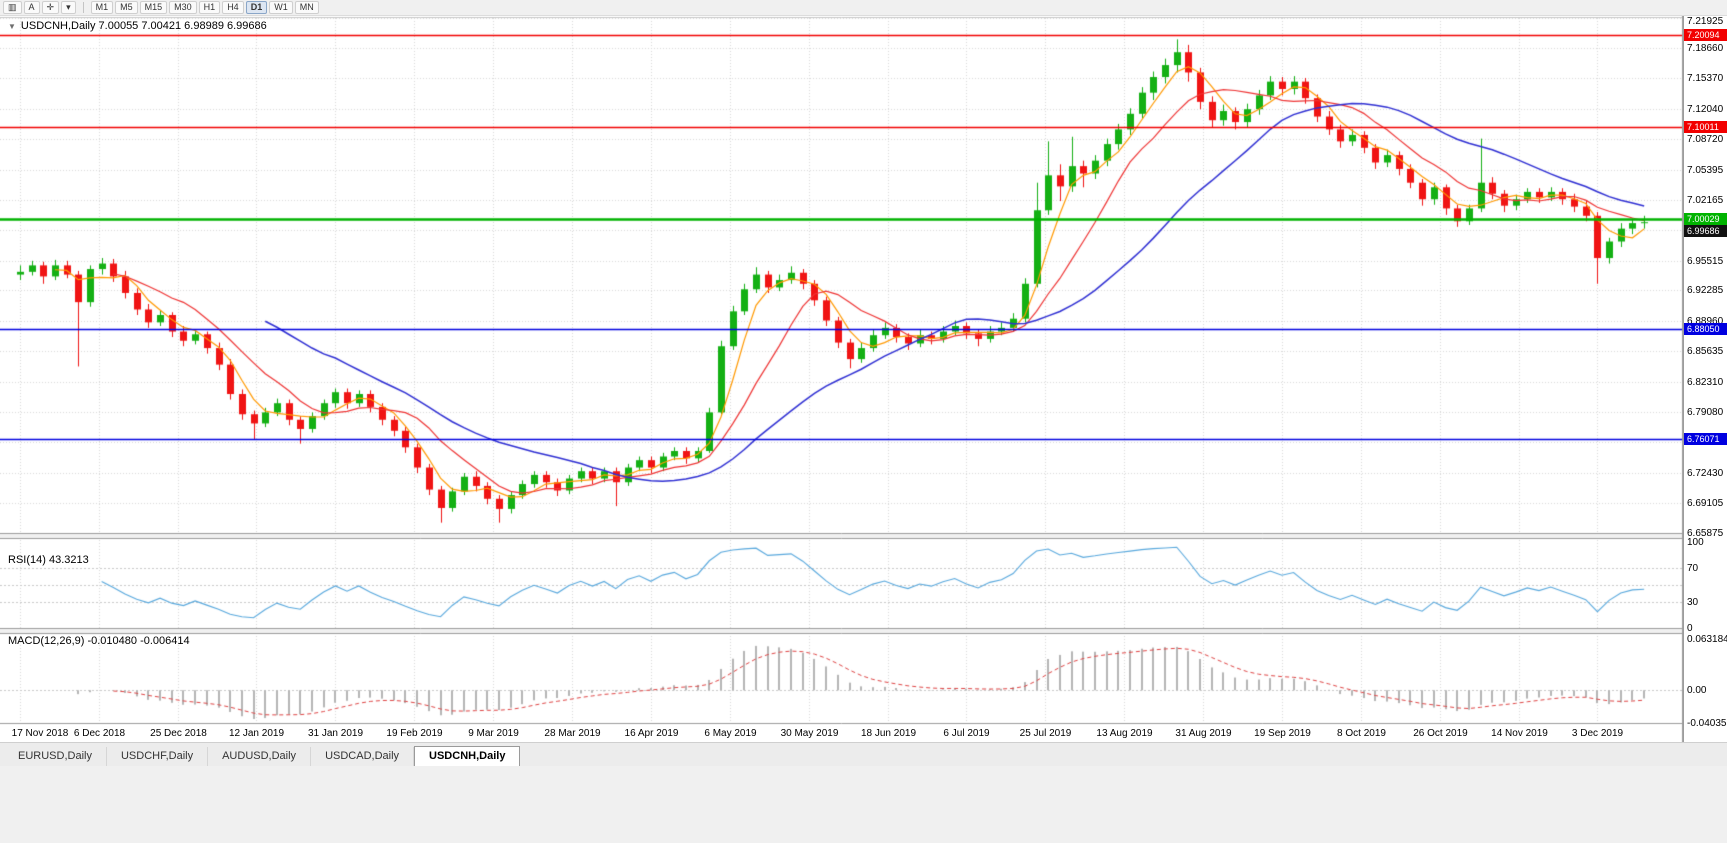 This screenshot has width=1727, height=843. I want to click on price-axis-label: 6.88960, so click(1705, 321).